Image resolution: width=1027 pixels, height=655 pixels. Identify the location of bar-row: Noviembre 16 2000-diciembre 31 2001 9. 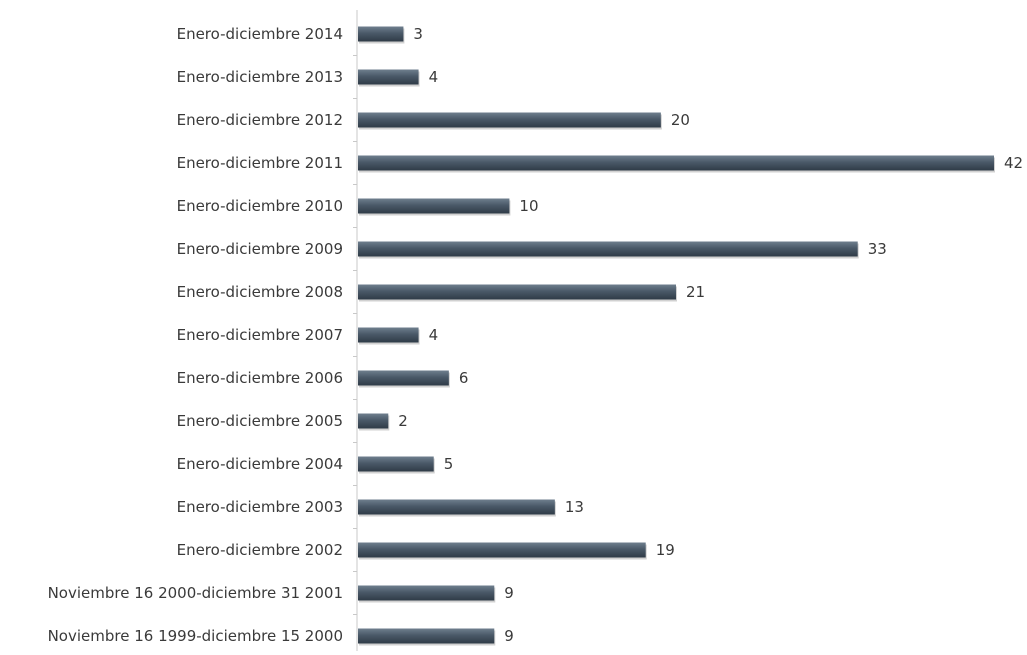
(281, 599).